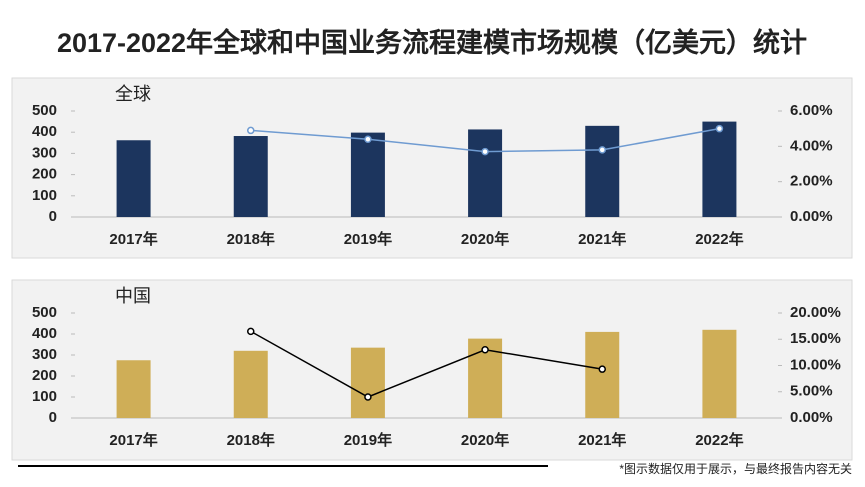 Image resolution: width=865 pixels, height=487 pixels. I want to click on y2-tick-label: 5.00%, so click(811, 391).